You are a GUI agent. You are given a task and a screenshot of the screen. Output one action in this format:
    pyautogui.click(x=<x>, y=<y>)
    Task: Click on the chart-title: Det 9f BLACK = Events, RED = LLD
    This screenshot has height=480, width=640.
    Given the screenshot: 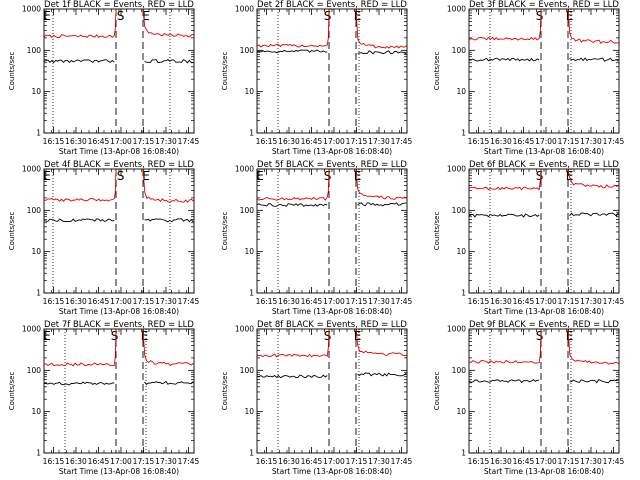 What is the action you would take?
    pyautogui.click(x=544, y=325)
    